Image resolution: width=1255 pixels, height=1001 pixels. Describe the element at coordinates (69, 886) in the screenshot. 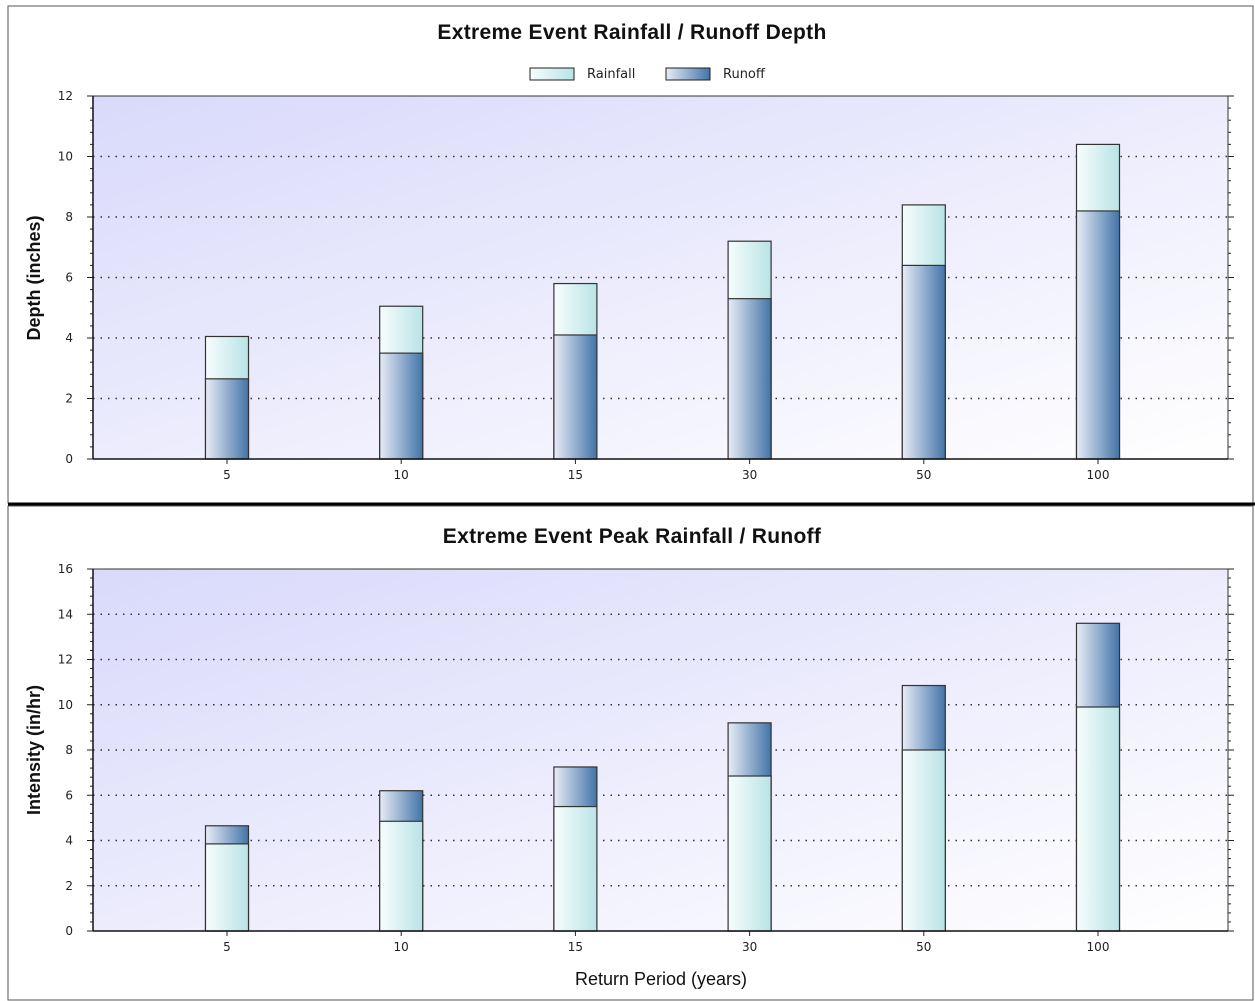

I see `intensity-y-tick-label: 2` at that location.